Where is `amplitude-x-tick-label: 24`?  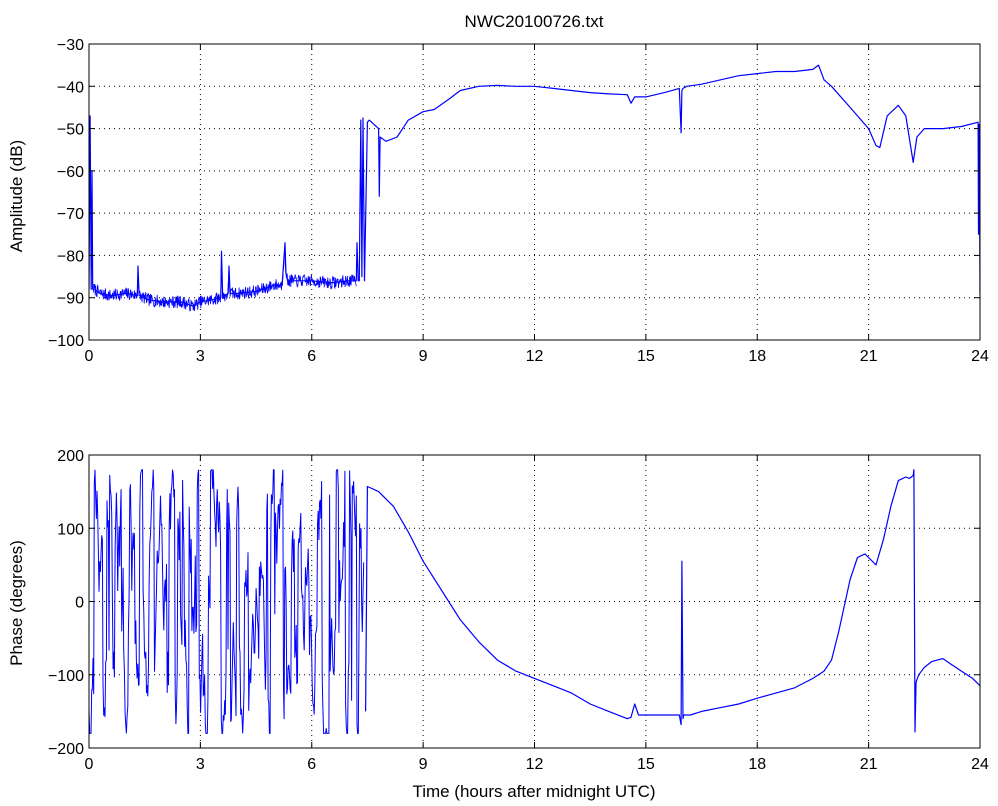 amplitude-x-tick-label: 24 is located at coordinates (980, 356).